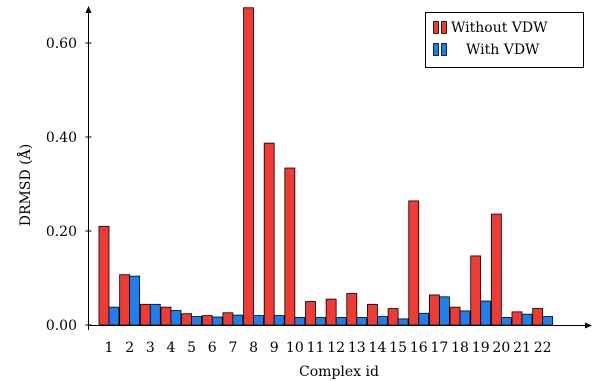  I want to click on legend-swatch-without-vdw, so click(436, 27).